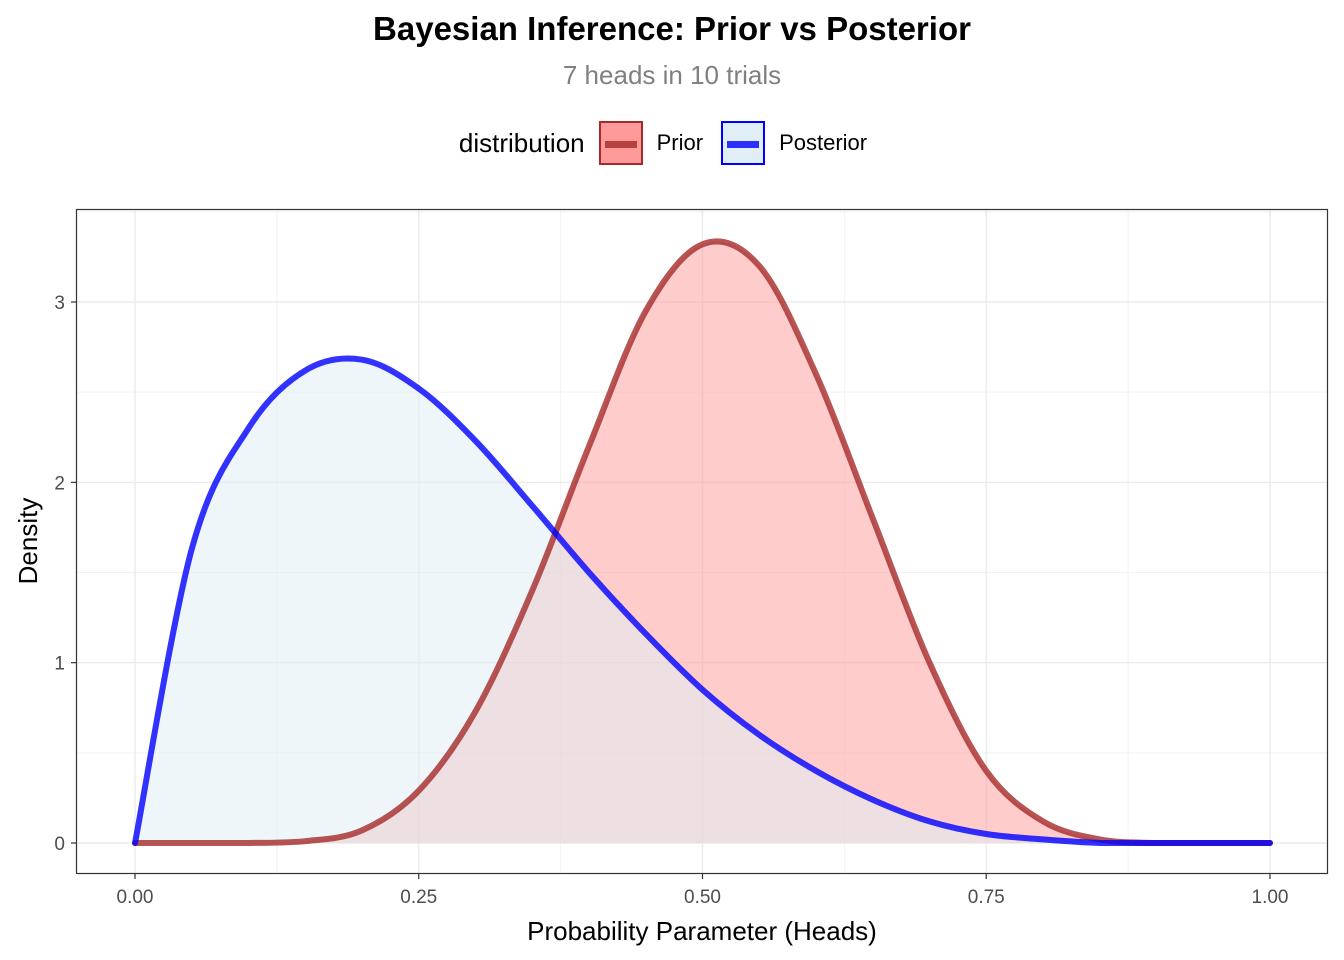 This screenshot has height=960, width=1344. Describe the element at coordinates (672, 28) in the screenshot. I see `chart-title: Bayesian Inference: Prior vs Posterior` at that location.